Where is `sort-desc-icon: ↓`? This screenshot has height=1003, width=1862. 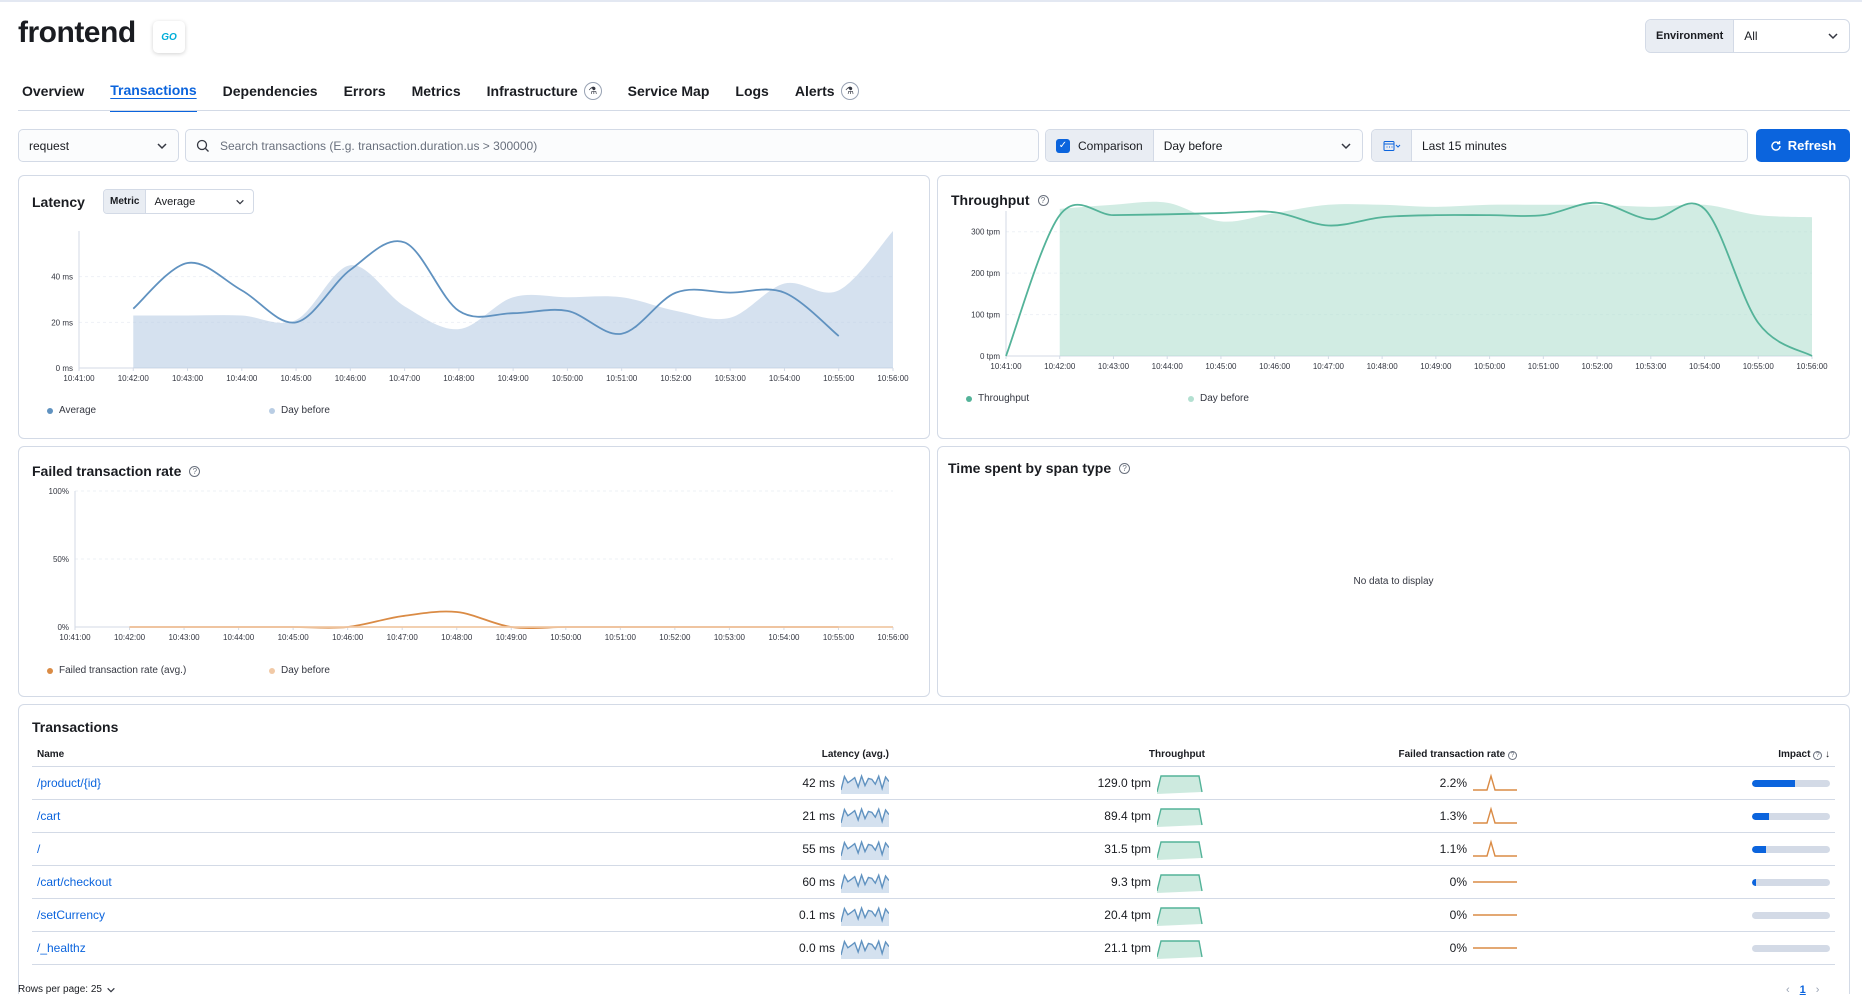 sort-desc-icon: ↓ is located at coordinates (1827, 754).